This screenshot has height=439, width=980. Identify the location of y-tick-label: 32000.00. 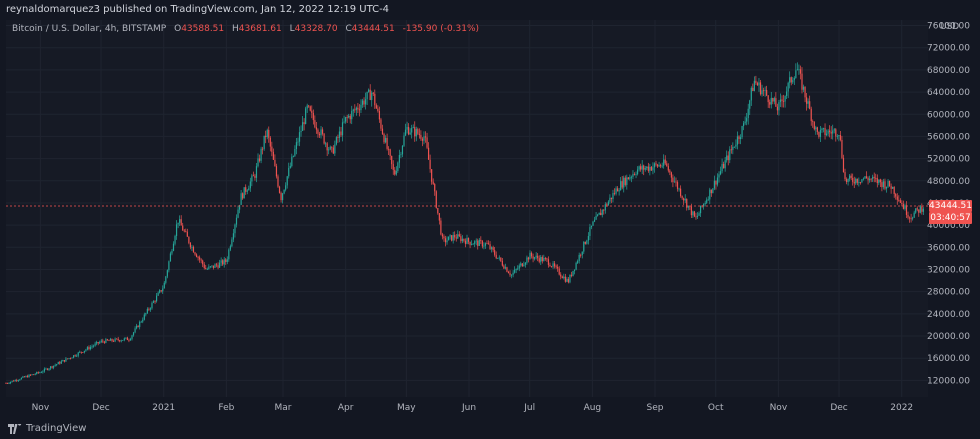
(948, 270).